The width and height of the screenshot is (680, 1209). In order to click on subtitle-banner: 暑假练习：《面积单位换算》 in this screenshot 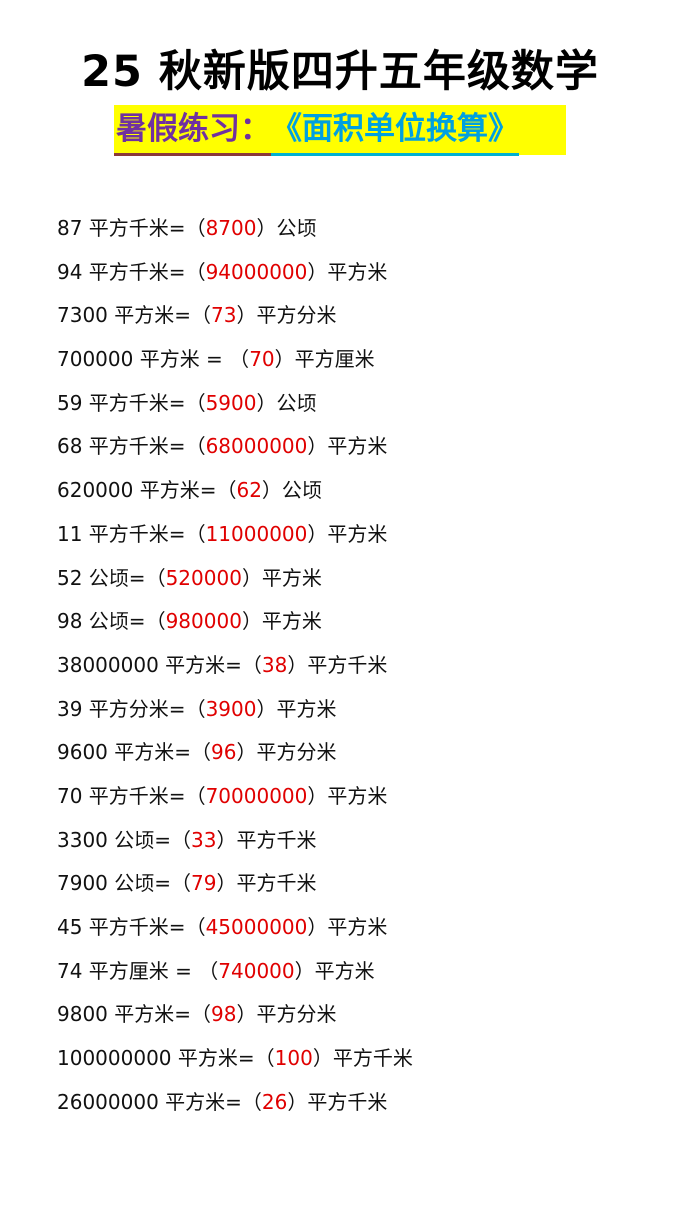, I will do `click(340, 130)`.